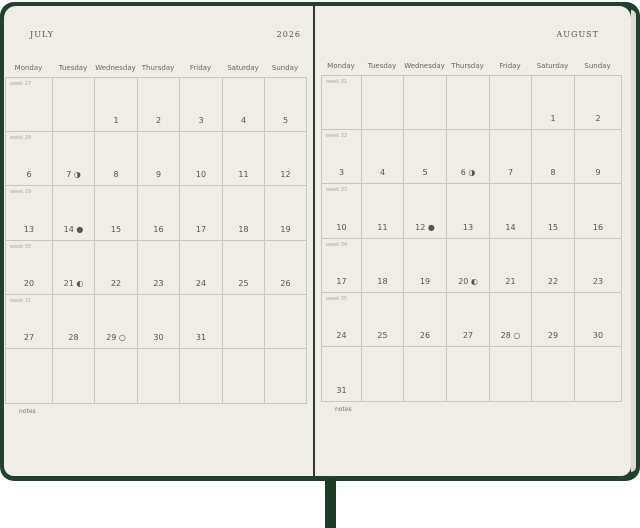  I want to click on day-number: 31, so click(201, 337).